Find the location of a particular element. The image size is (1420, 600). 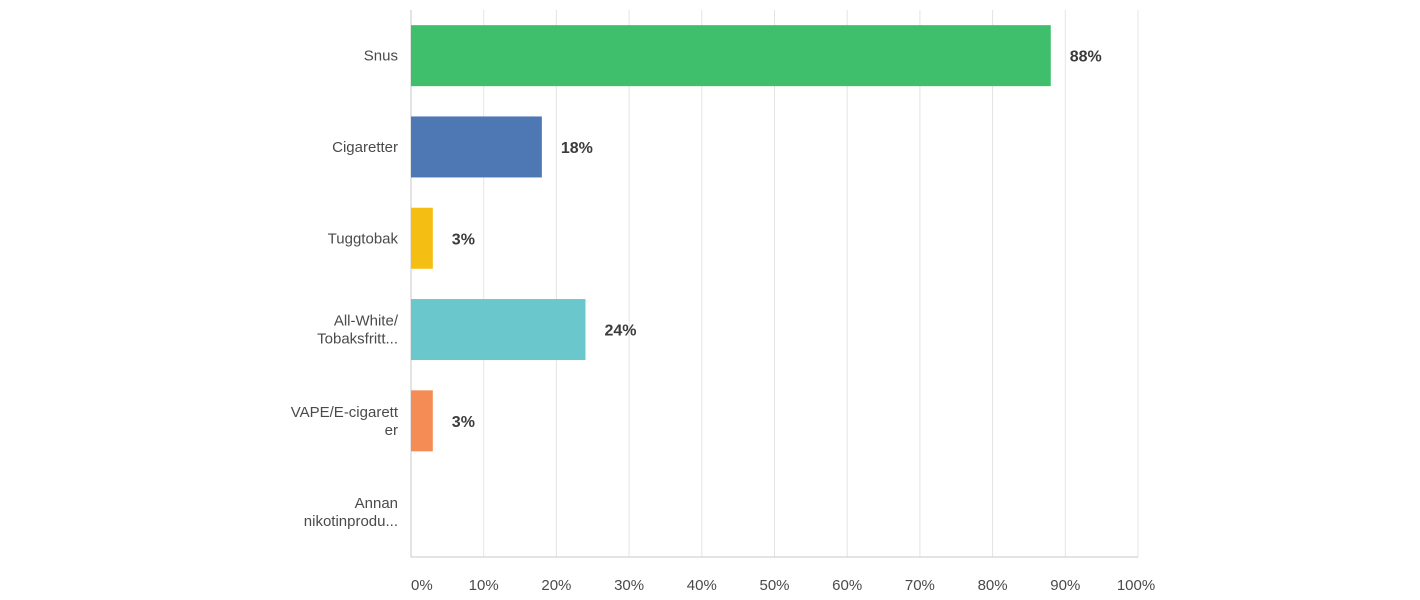

category-label-line: Tuggtobak is located at coordinates (363, 238).